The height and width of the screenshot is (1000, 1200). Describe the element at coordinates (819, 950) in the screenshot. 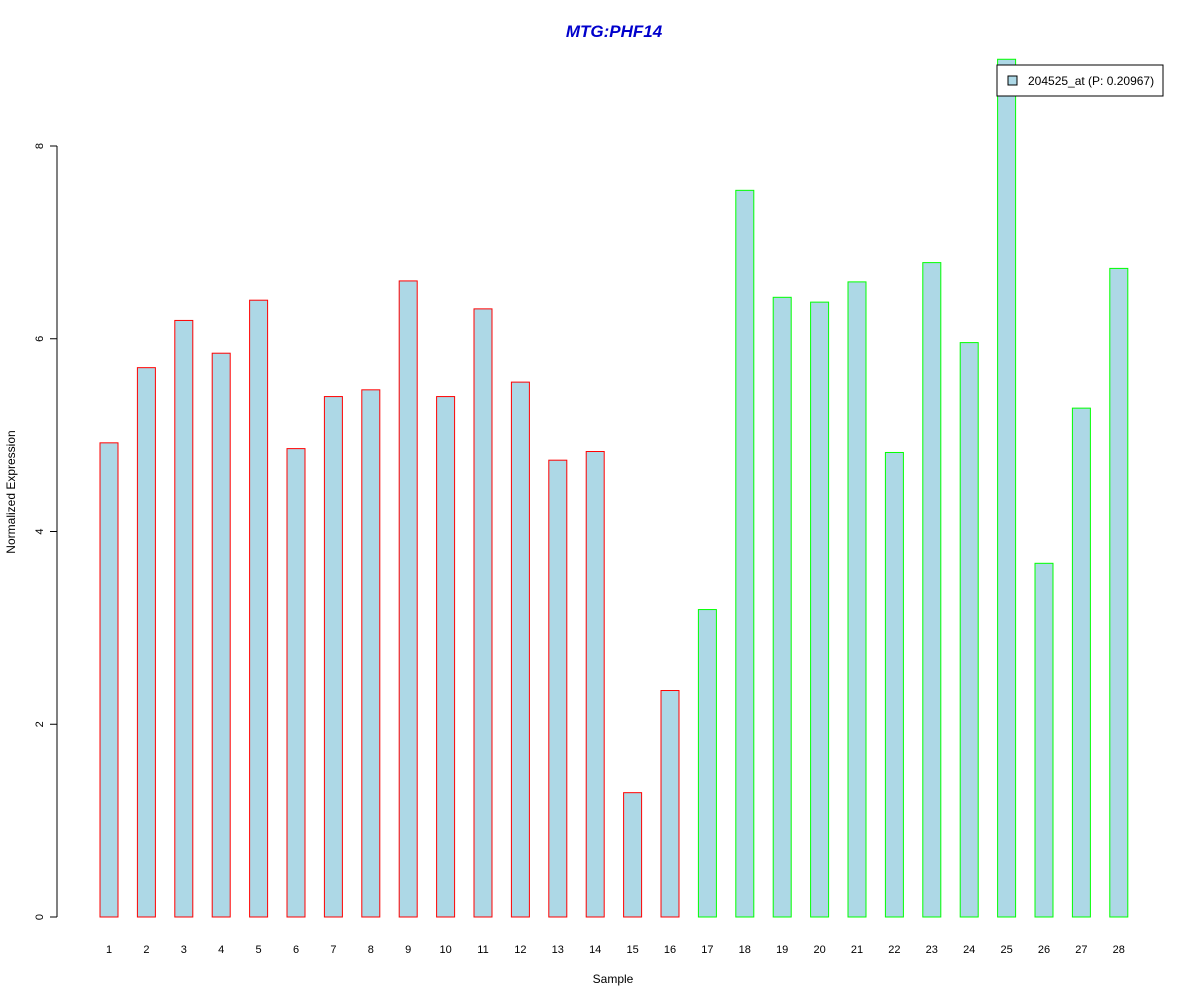

I see `x-tick-label: 20` at that location.